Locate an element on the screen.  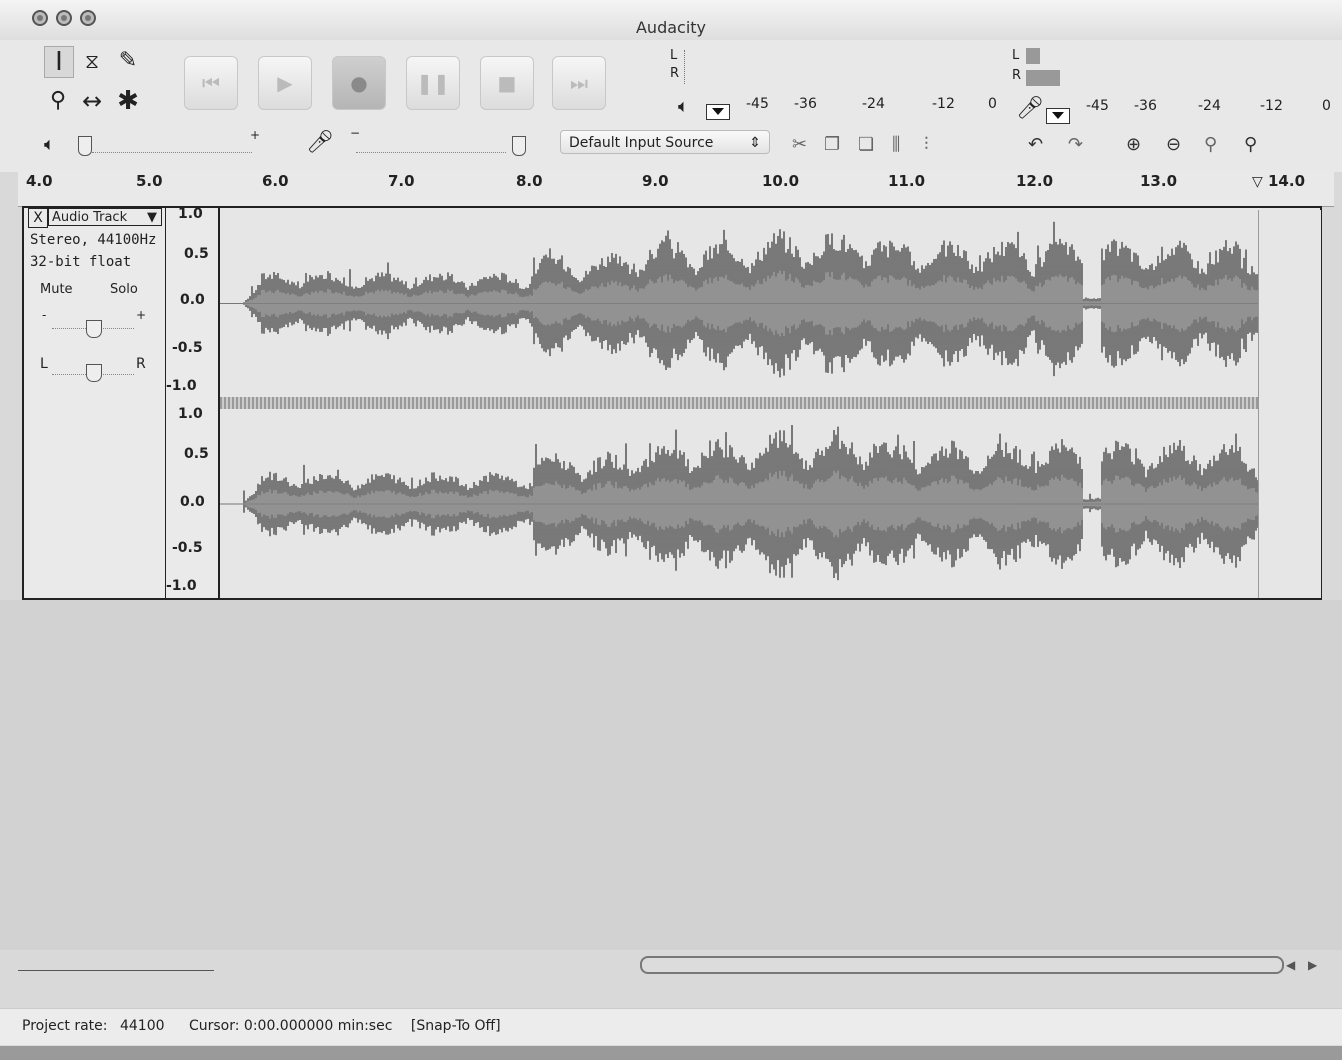
stop-button: ■ is located at coordinates (507, 83).